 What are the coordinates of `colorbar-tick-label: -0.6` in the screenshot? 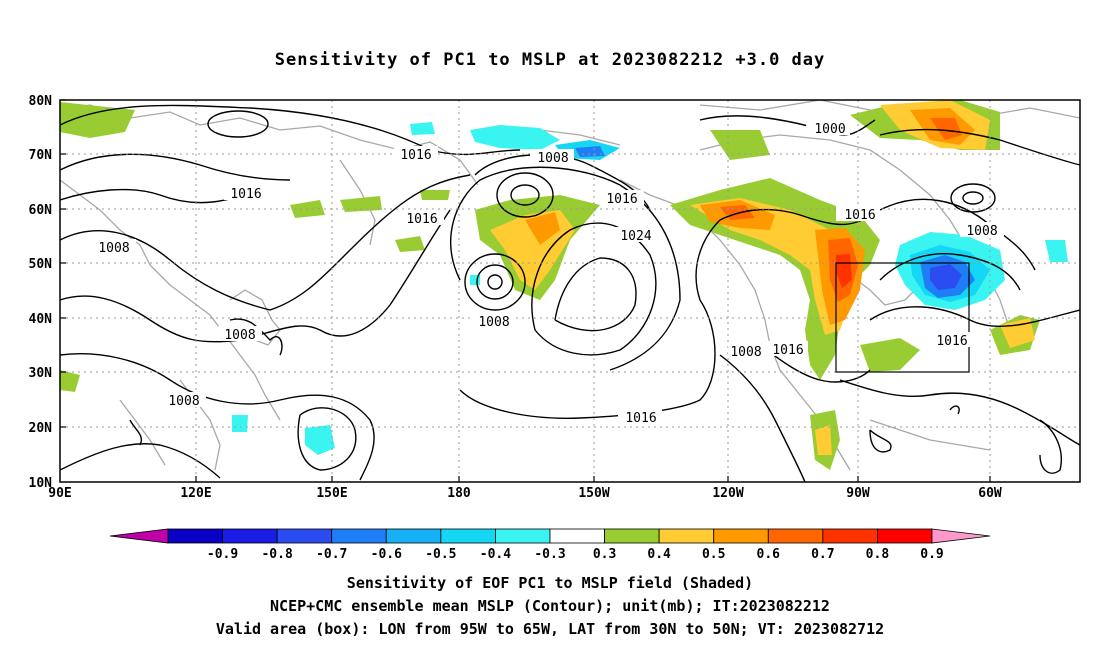 It's located at (386, 554).